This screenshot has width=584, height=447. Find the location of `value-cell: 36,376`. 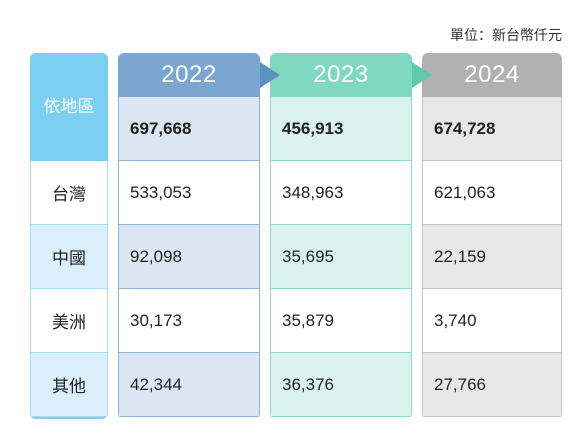

value-cell: 36,376 is located at coordinates (341, 385).